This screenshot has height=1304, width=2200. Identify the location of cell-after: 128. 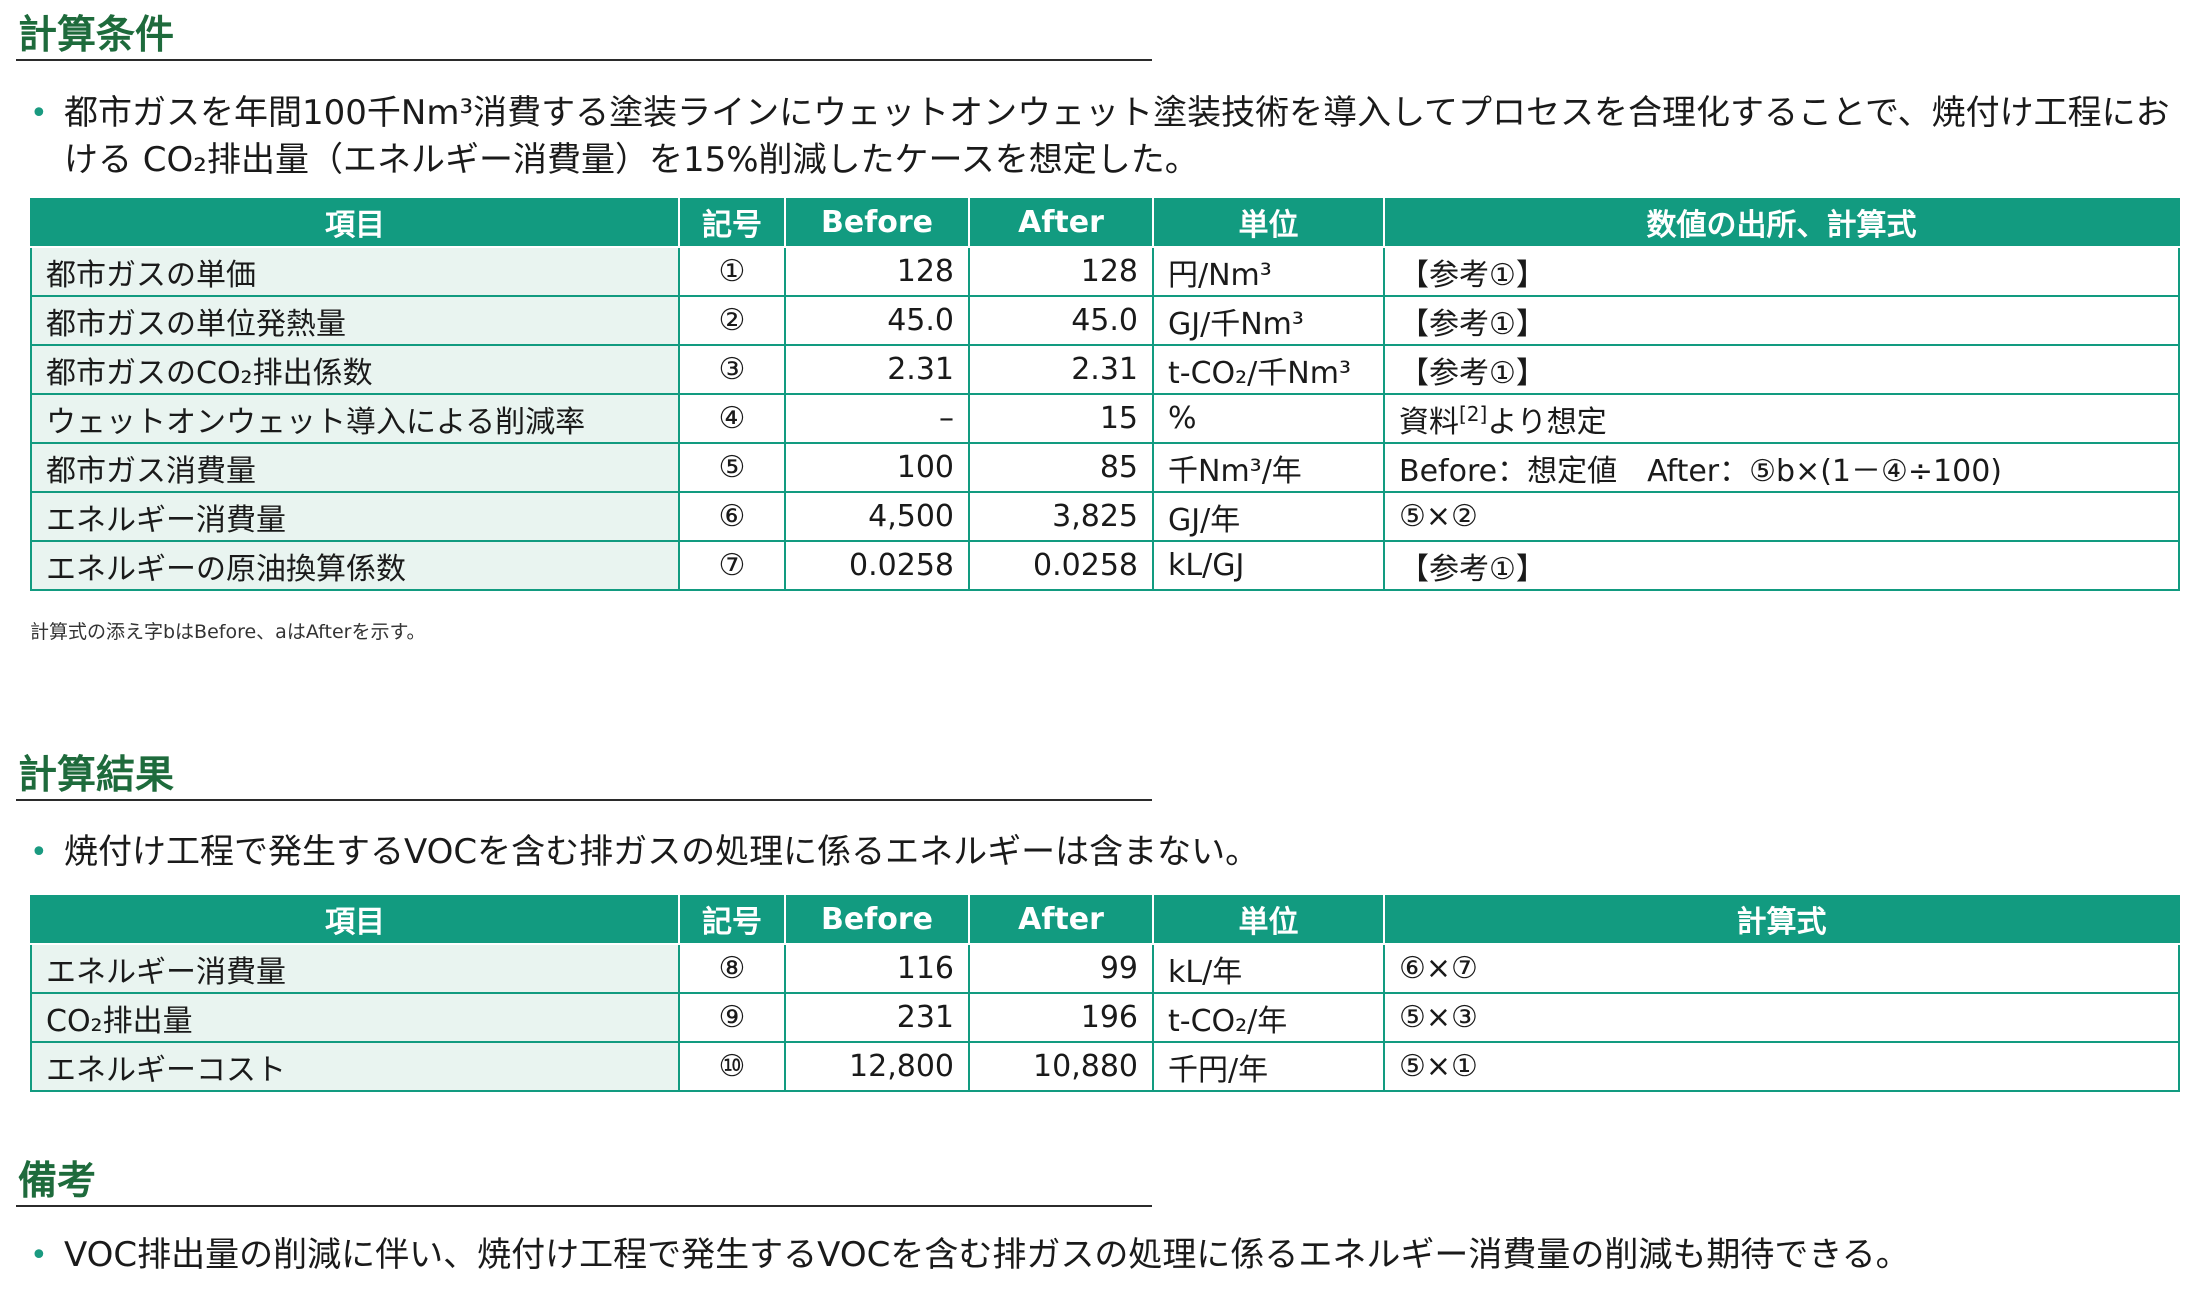
(1061, 271).